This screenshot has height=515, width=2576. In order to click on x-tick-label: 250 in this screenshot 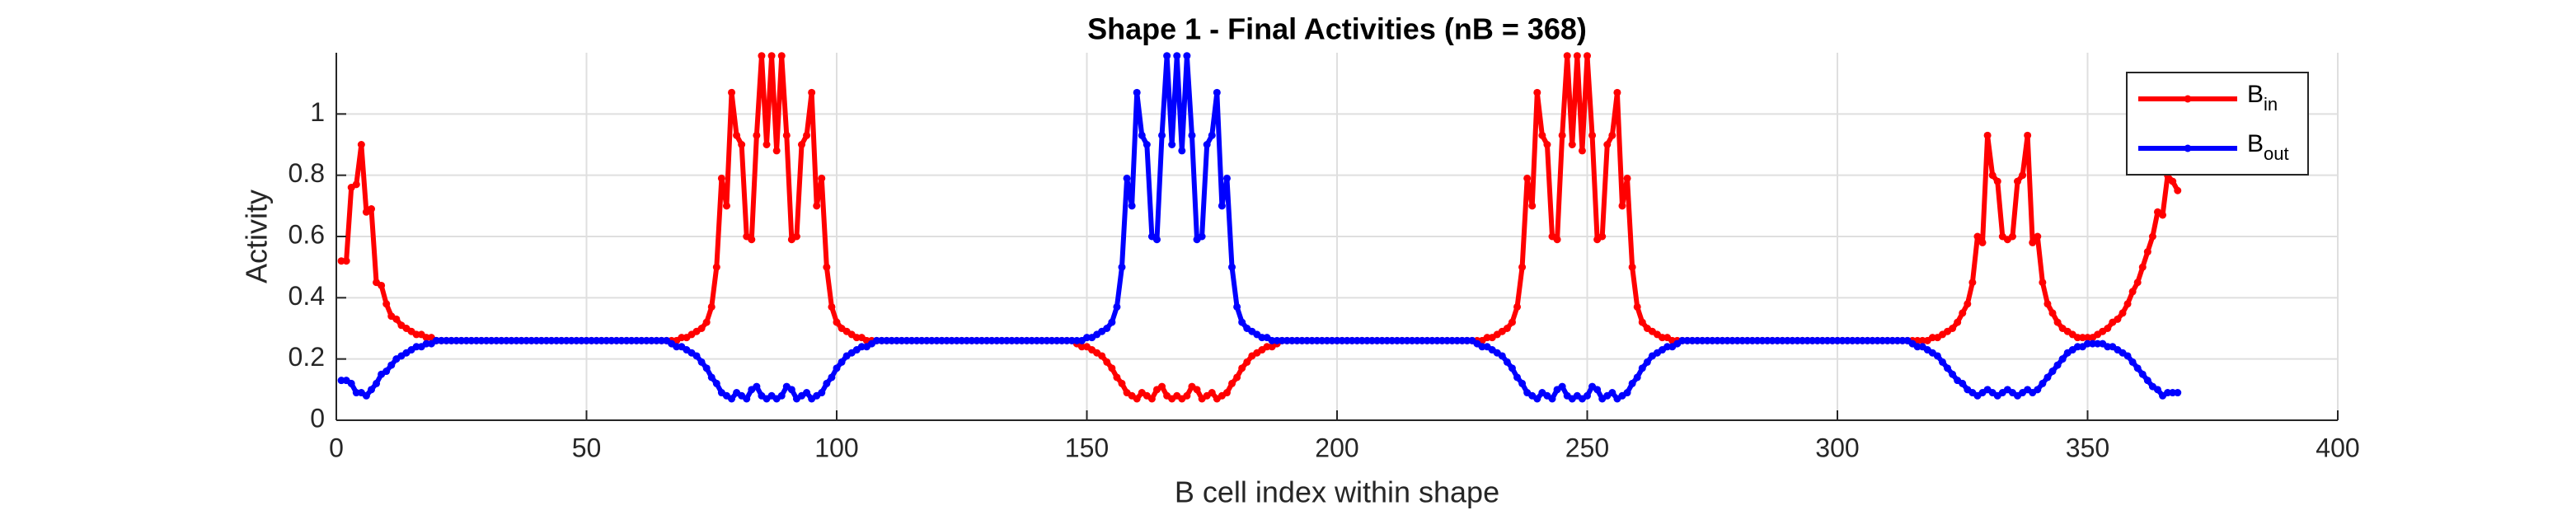, I will do `click(1587, 447)`.